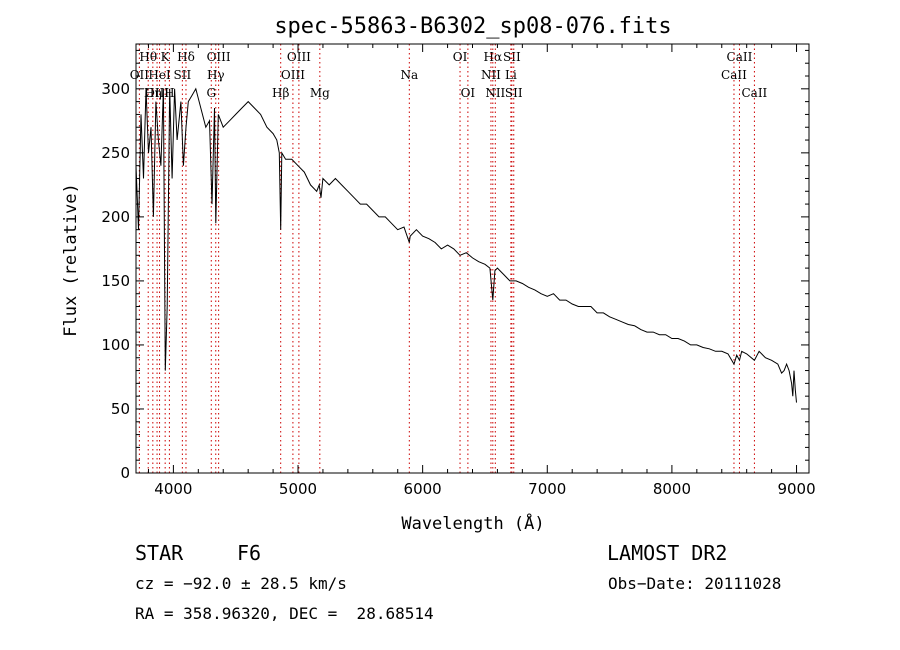 The height and width of the screenshot is (650, 900). Describe the element at coordinates (511, 75) in the screenshot. I see `line-marker-label: Li` at that location.